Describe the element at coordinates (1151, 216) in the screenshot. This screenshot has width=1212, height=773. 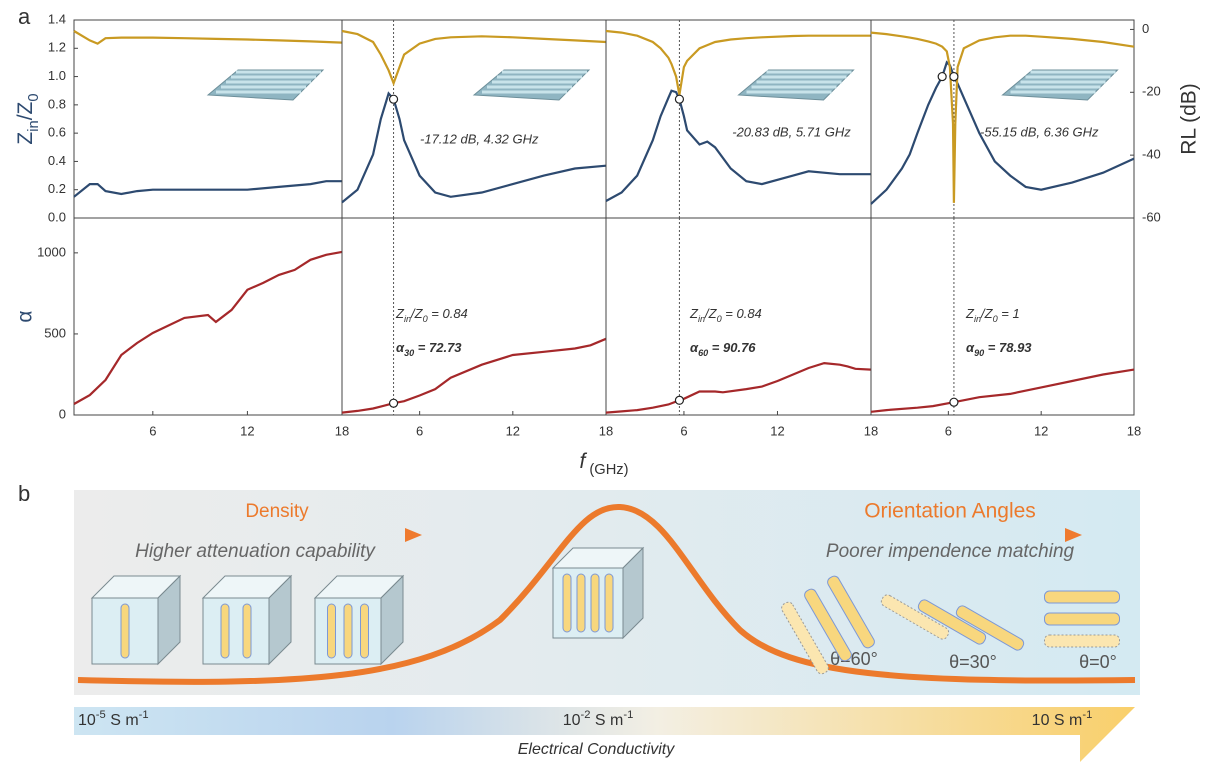
I see `y2-tick-label: -60` at that location.